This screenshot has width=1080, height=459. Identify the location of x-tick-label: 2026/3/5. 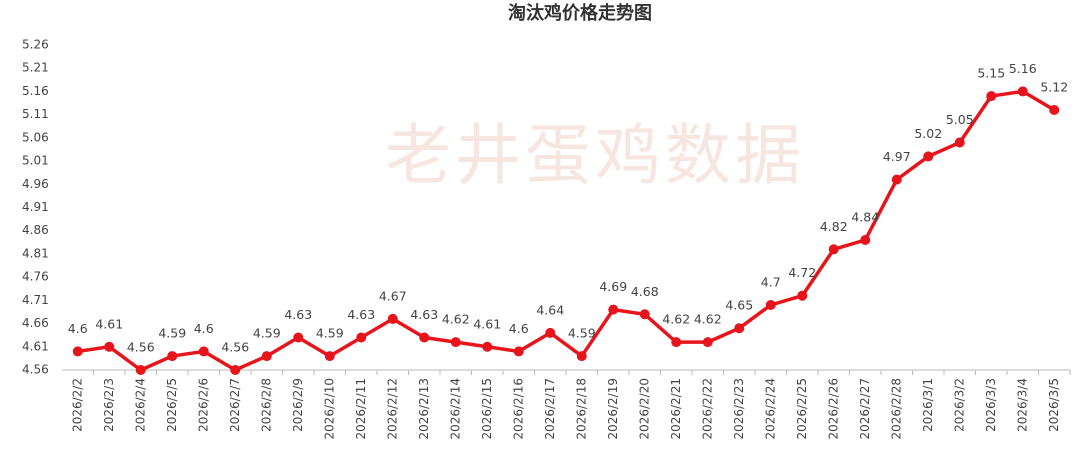
(1054, 405).